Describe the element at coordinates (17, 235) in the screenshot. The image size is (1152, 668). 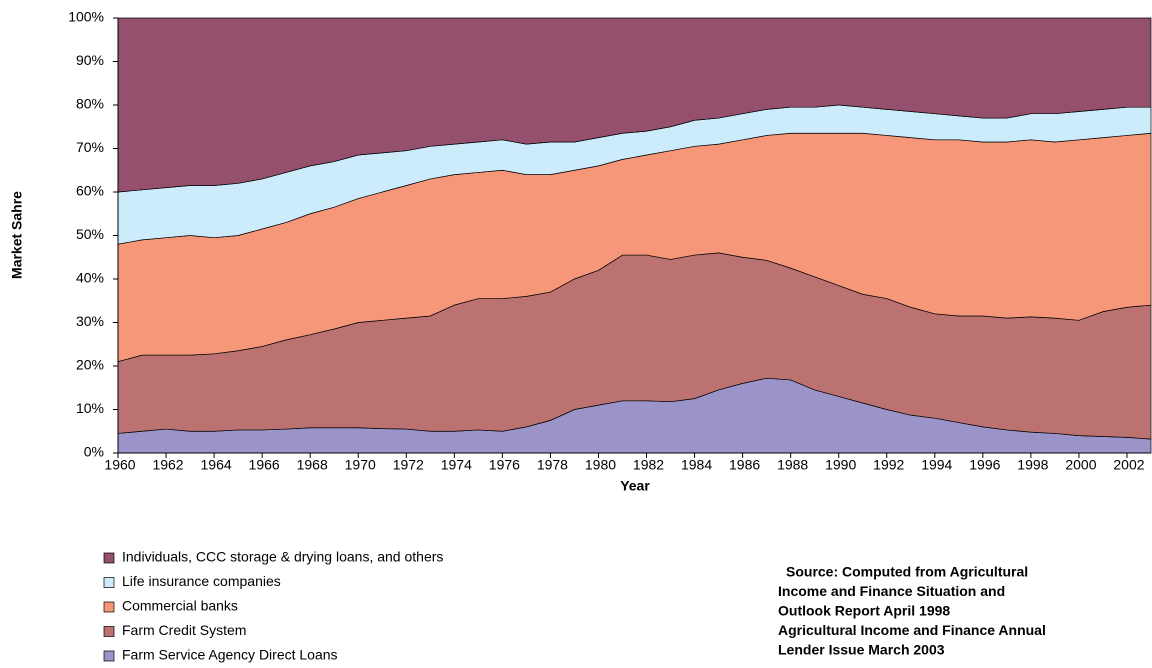
I see `y-axis-label: Market Sahre` at that location.